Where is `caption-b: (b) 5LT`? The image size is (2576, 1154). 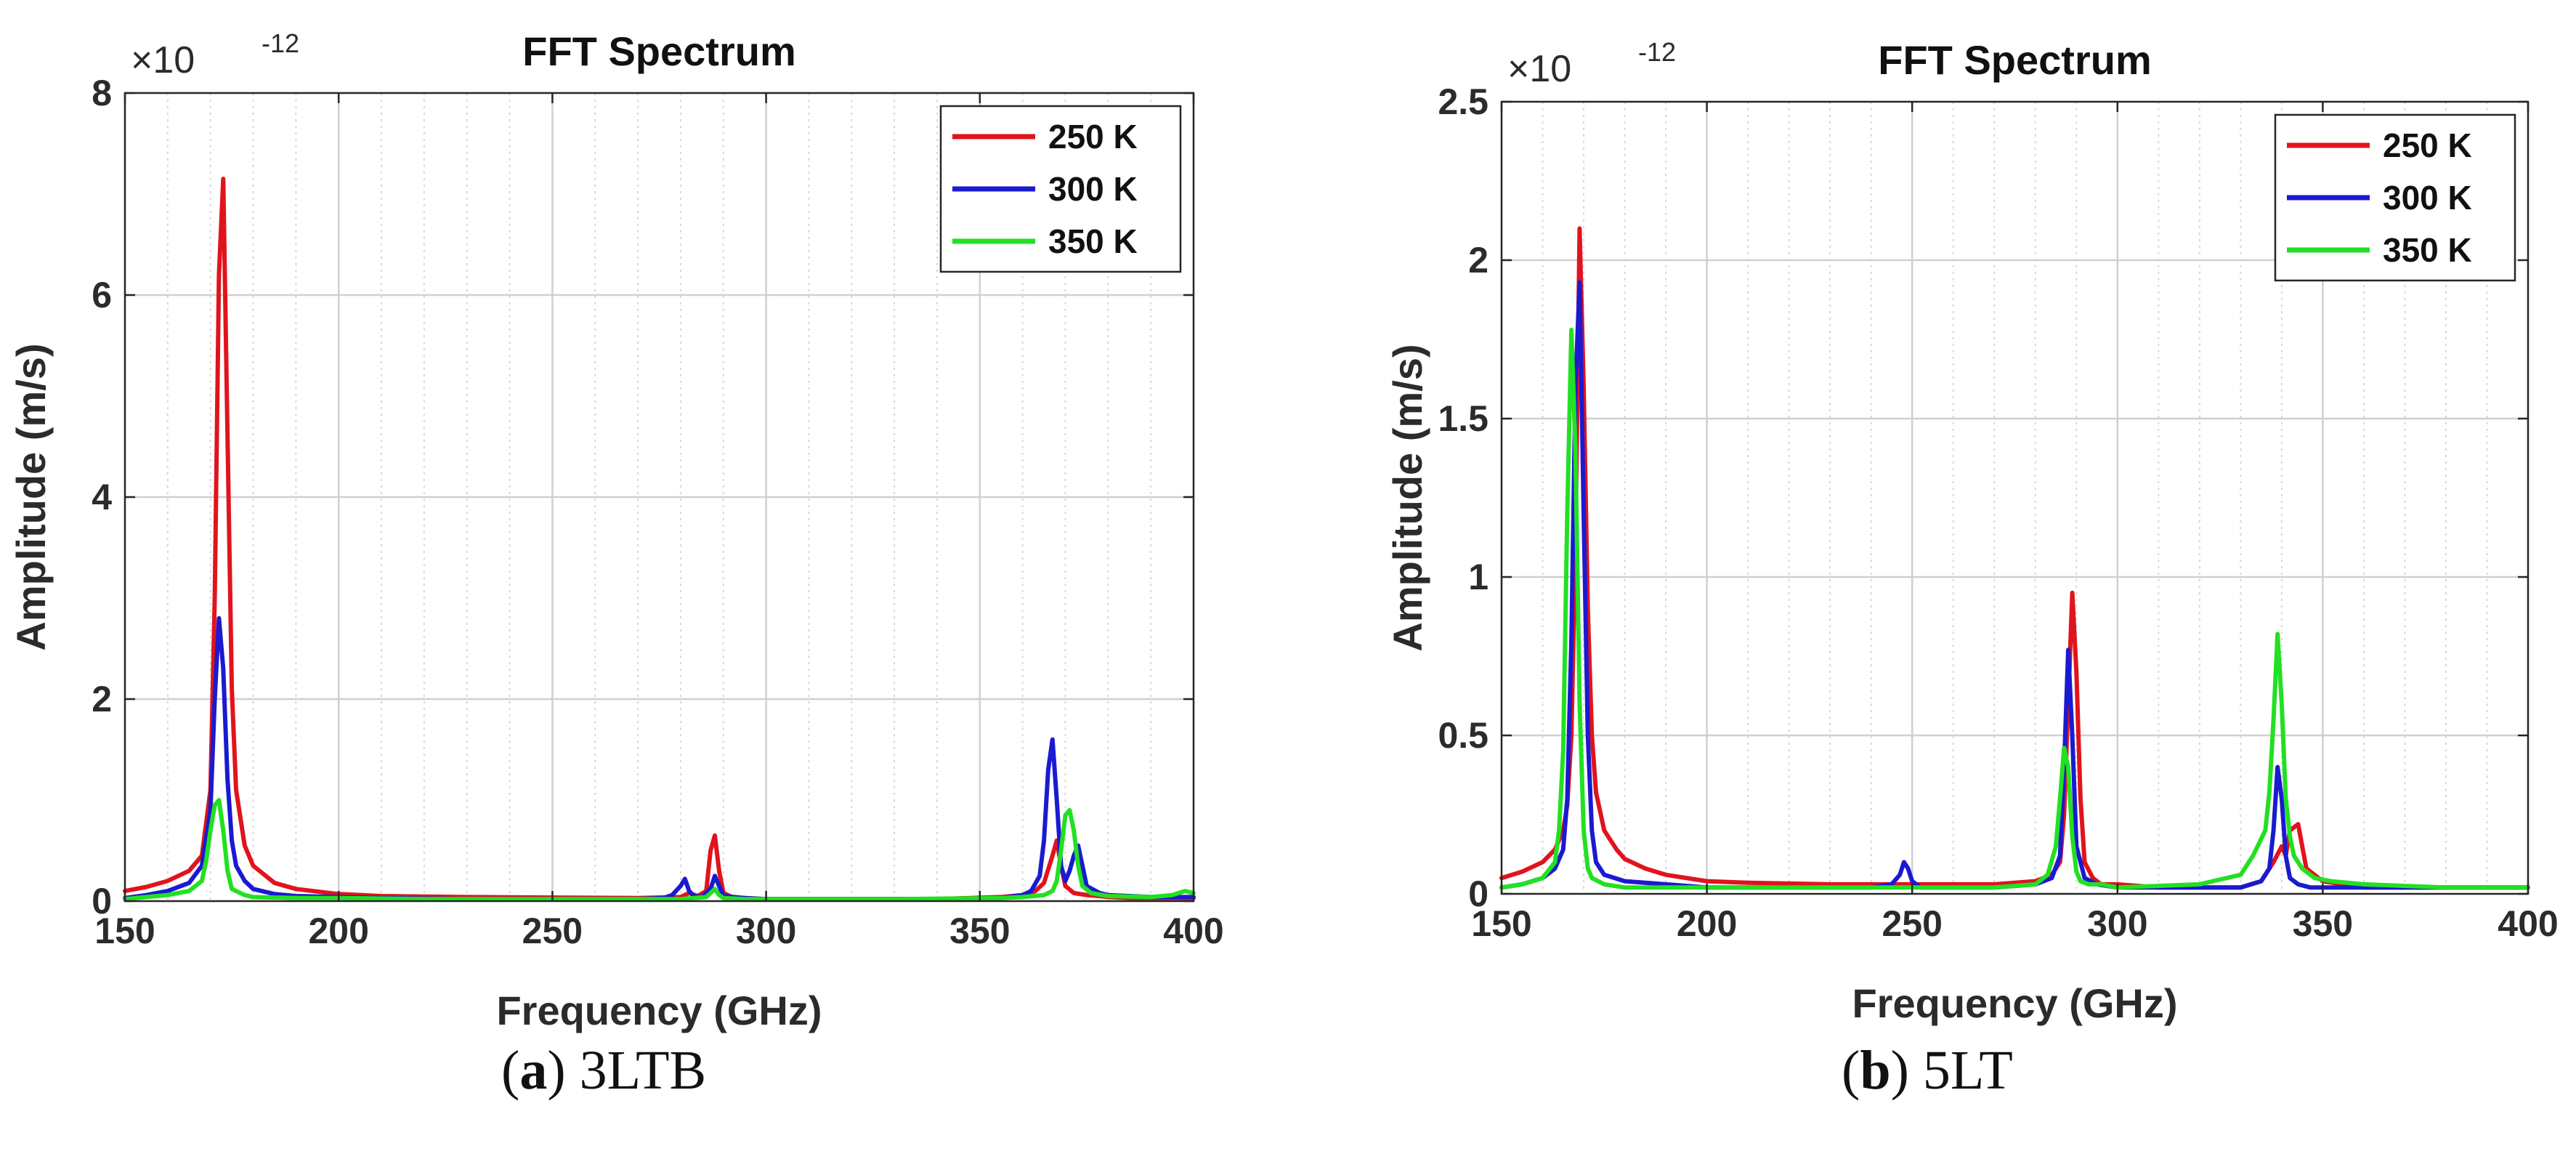 caption-b: (b) 5LT is located at coordinates (1927, 1070).